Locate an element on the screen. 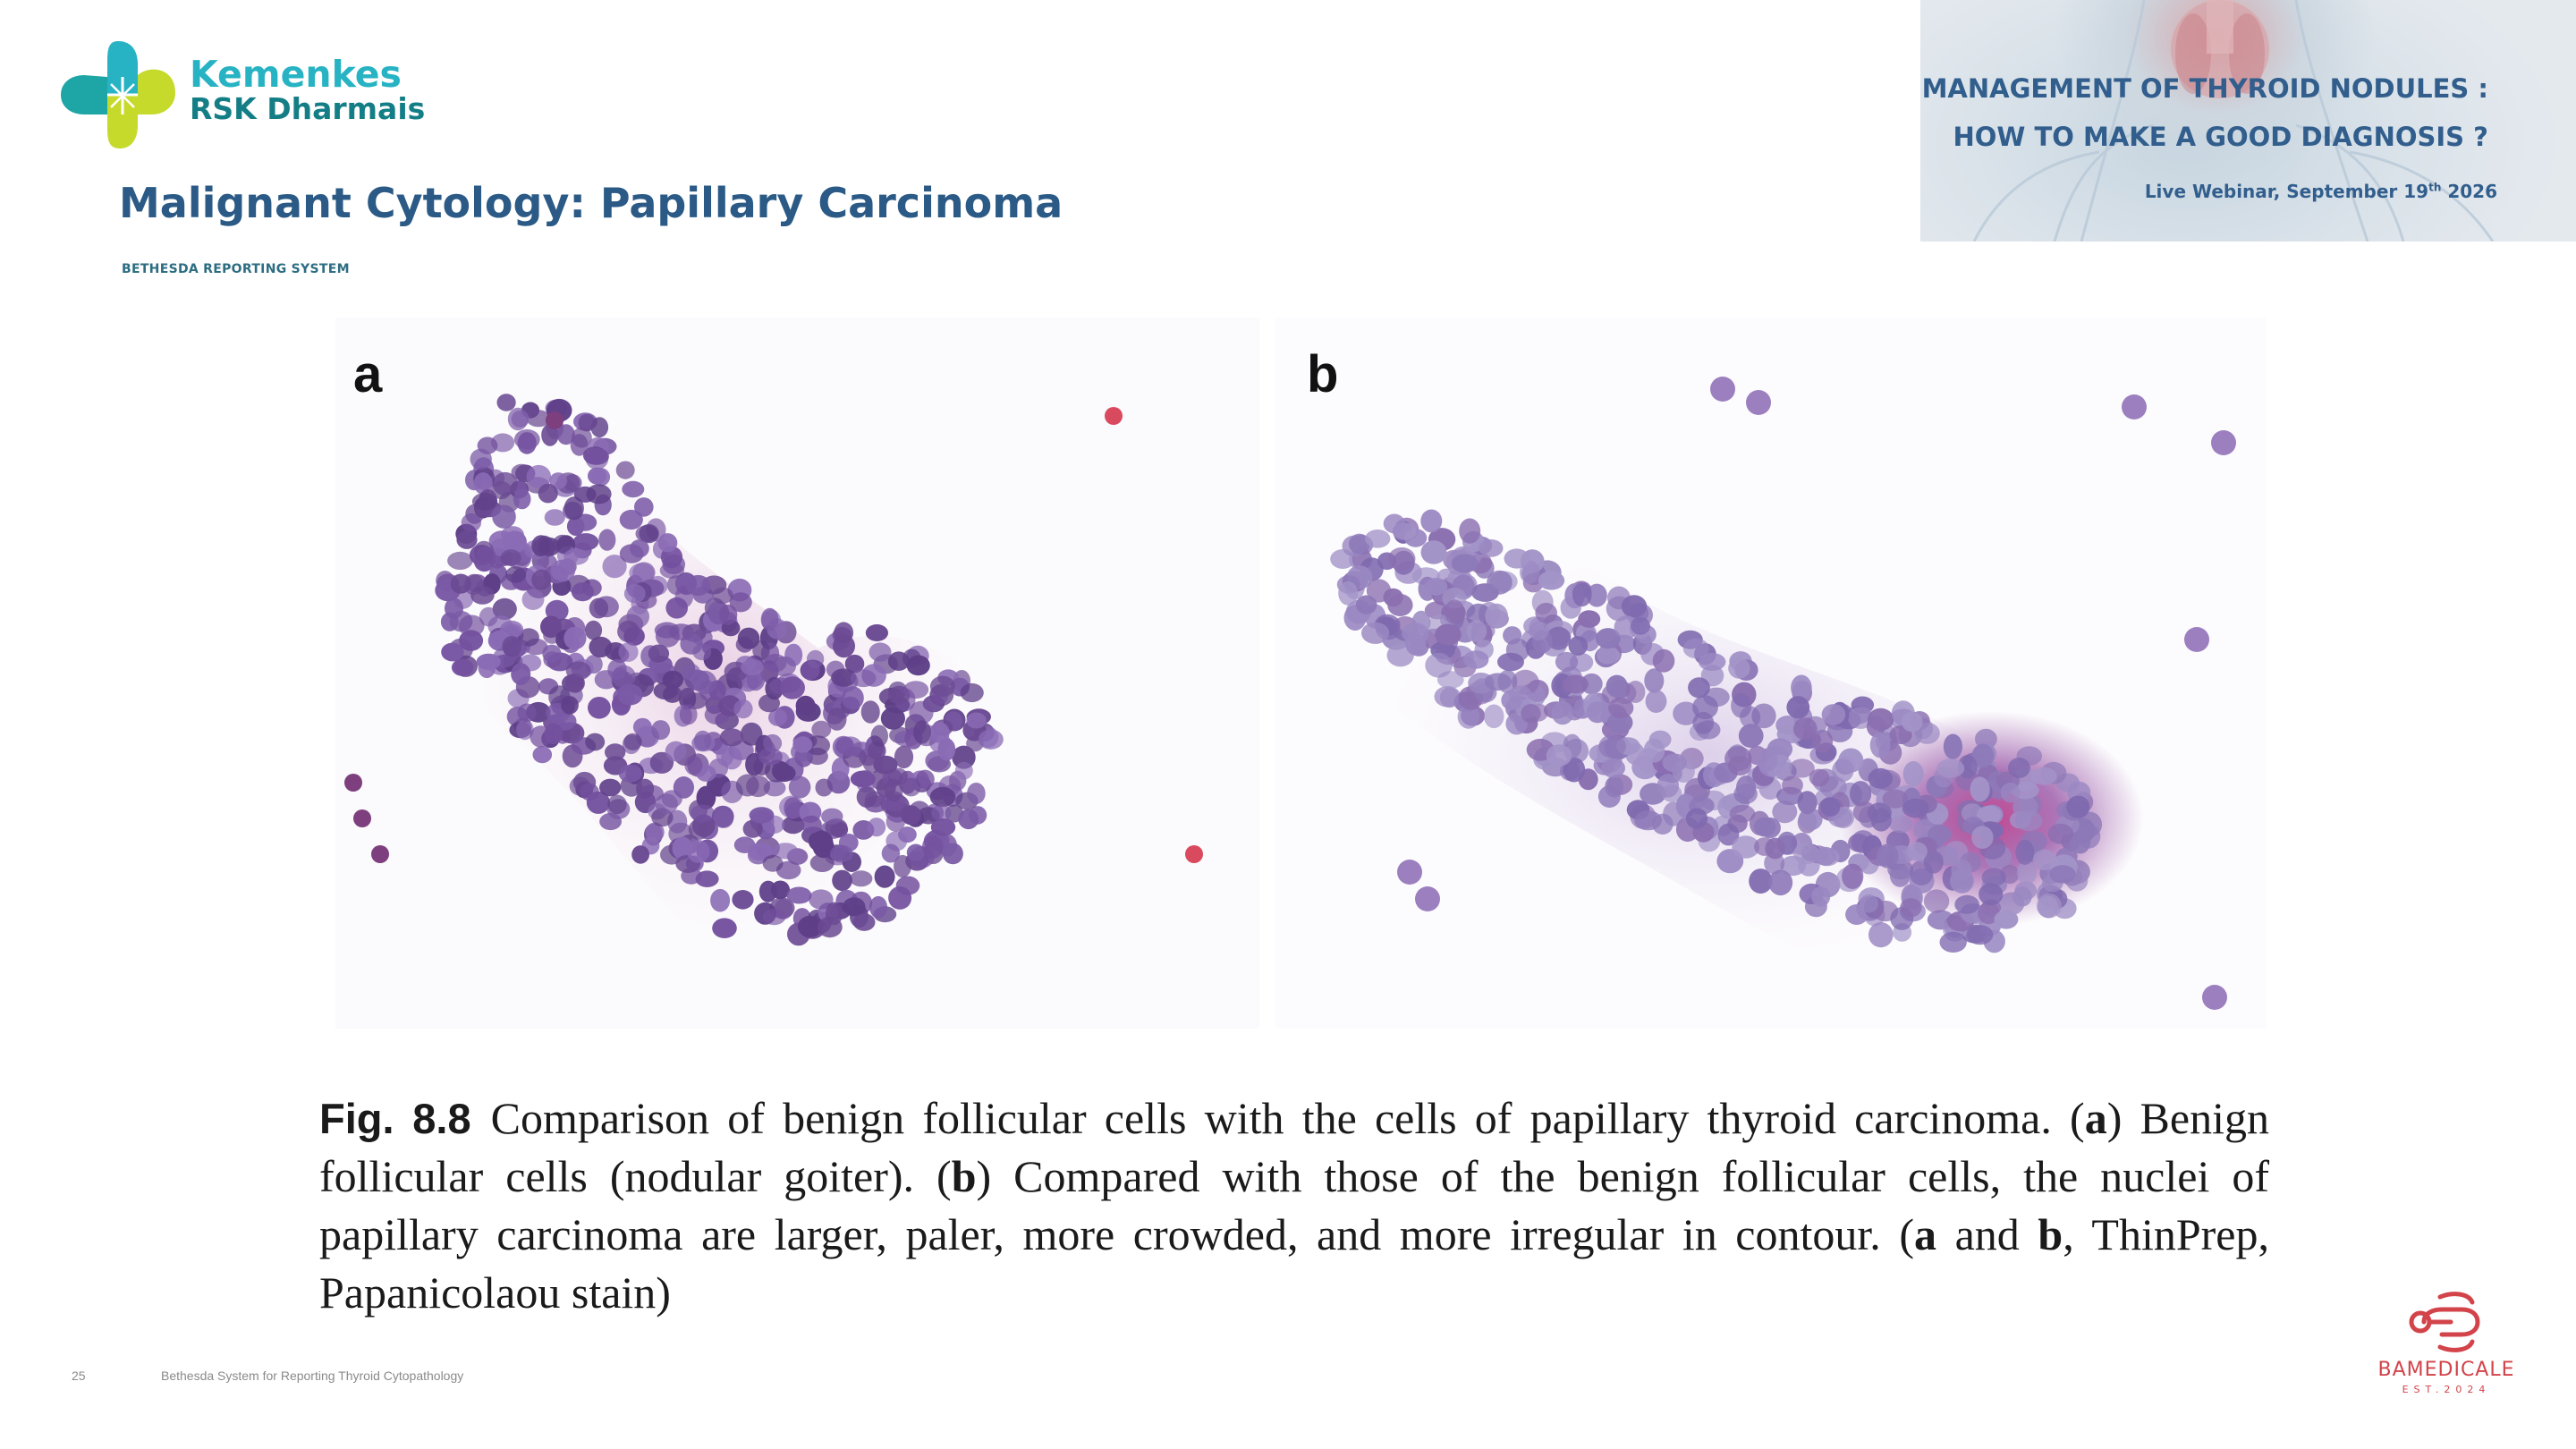 The height and width of the screenshot is (1449, 2576). banner-date-prefix: Live Webinar, September 19 is located at coordinates (2286, 191).